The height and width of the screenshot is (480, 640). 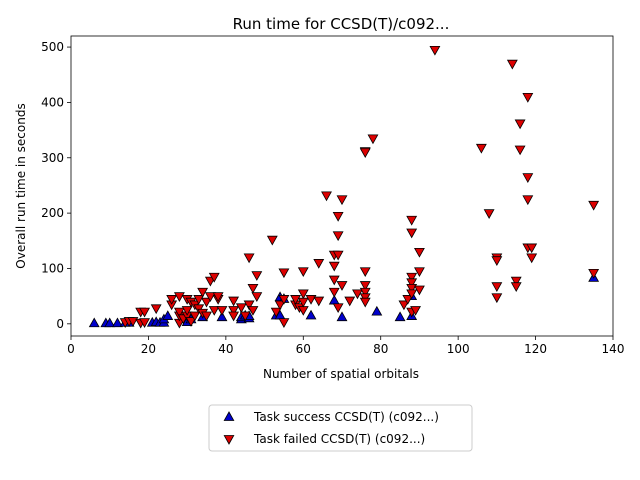 What do you see at coordinates (613, 349) in the screenshot?
I see `x-tick-label: 140` at bounding box center [613, 349].